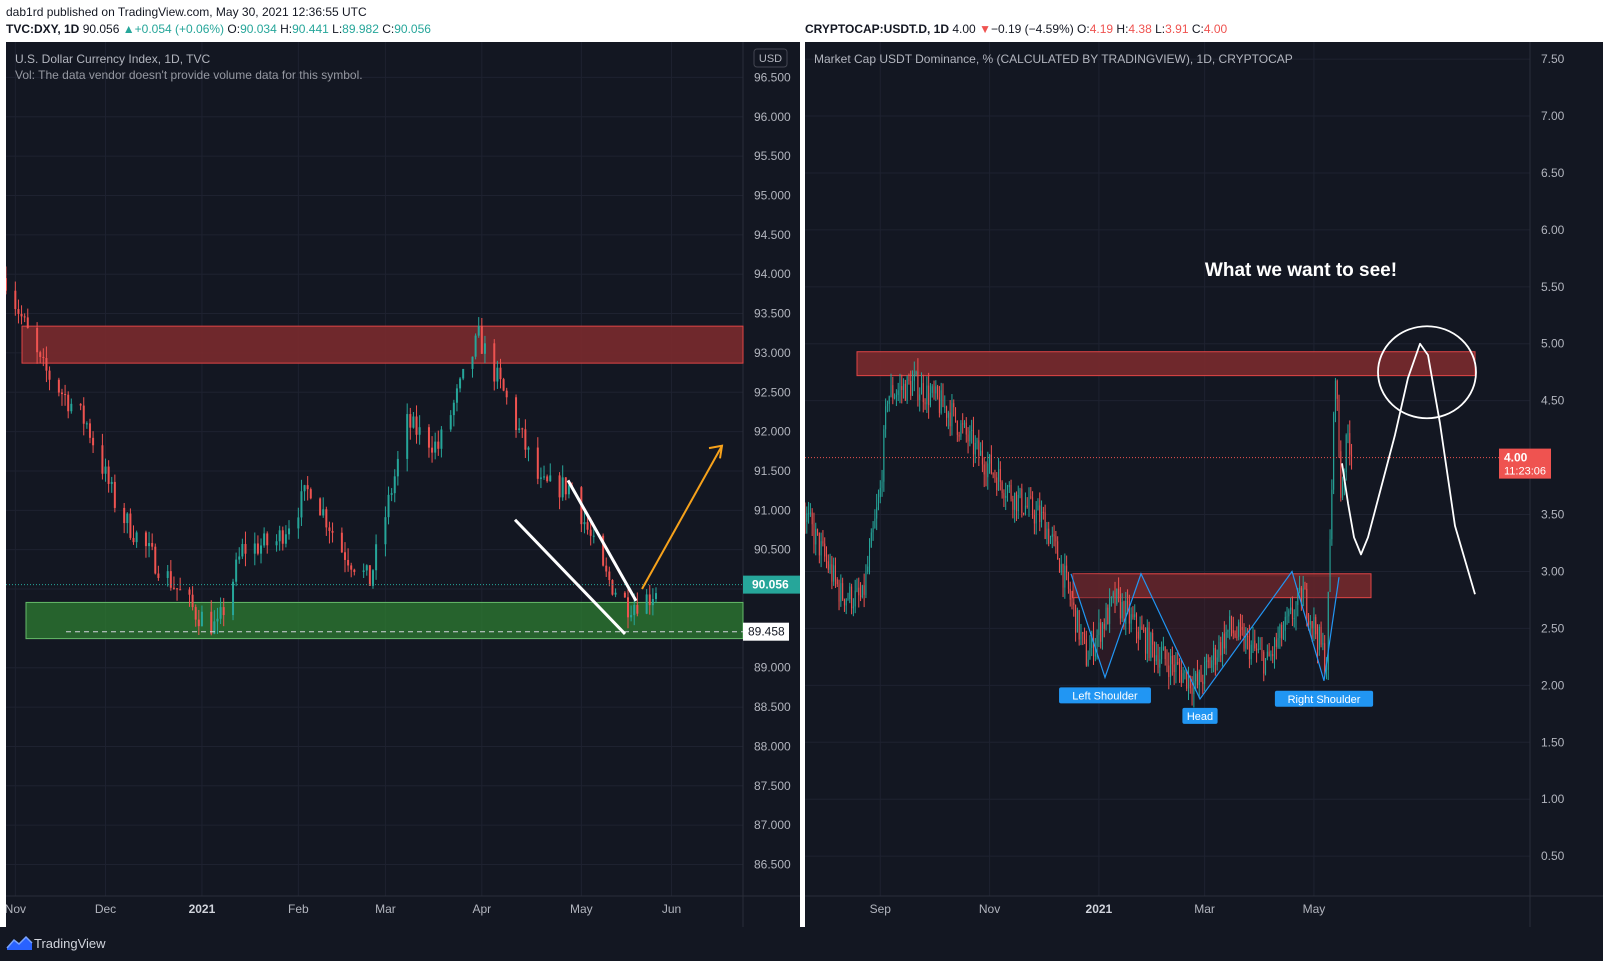 The height and width of the screenshot is (961, 1603). What do you see at coordinates (770, 58) in the screenshot?
I see `currency-badge` at bounding box center [770, 58].